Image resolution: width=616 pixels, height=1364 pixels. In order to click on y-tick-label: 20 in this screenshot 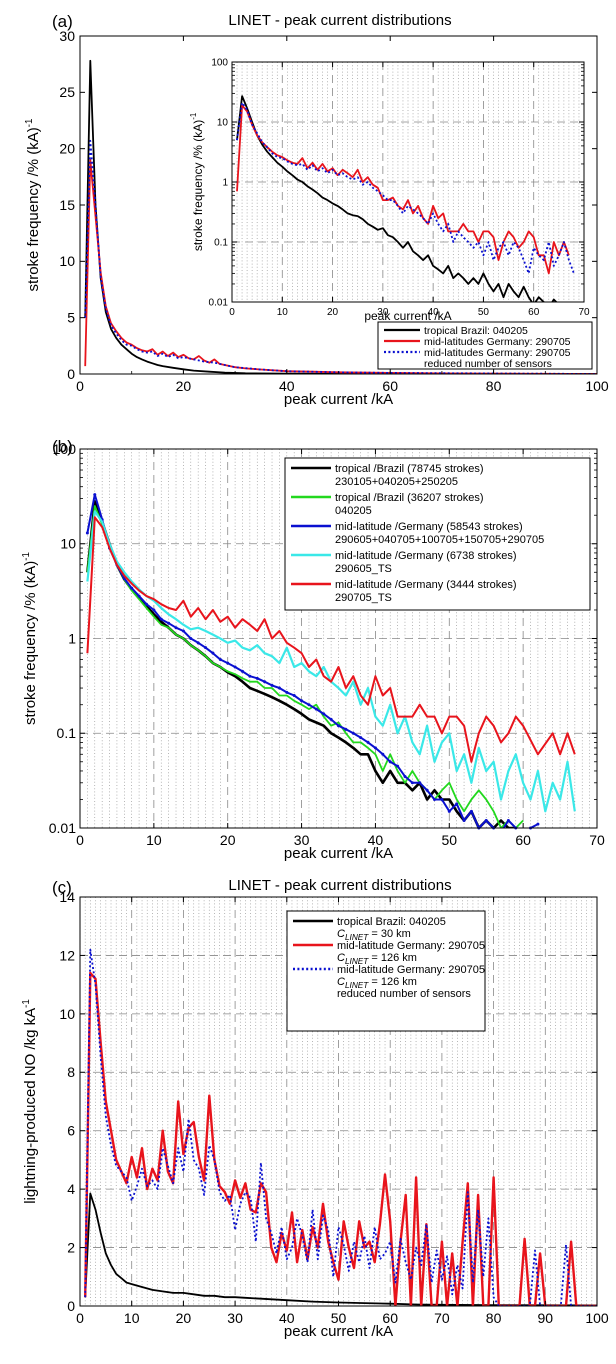, I will do `click(67, 149)`.